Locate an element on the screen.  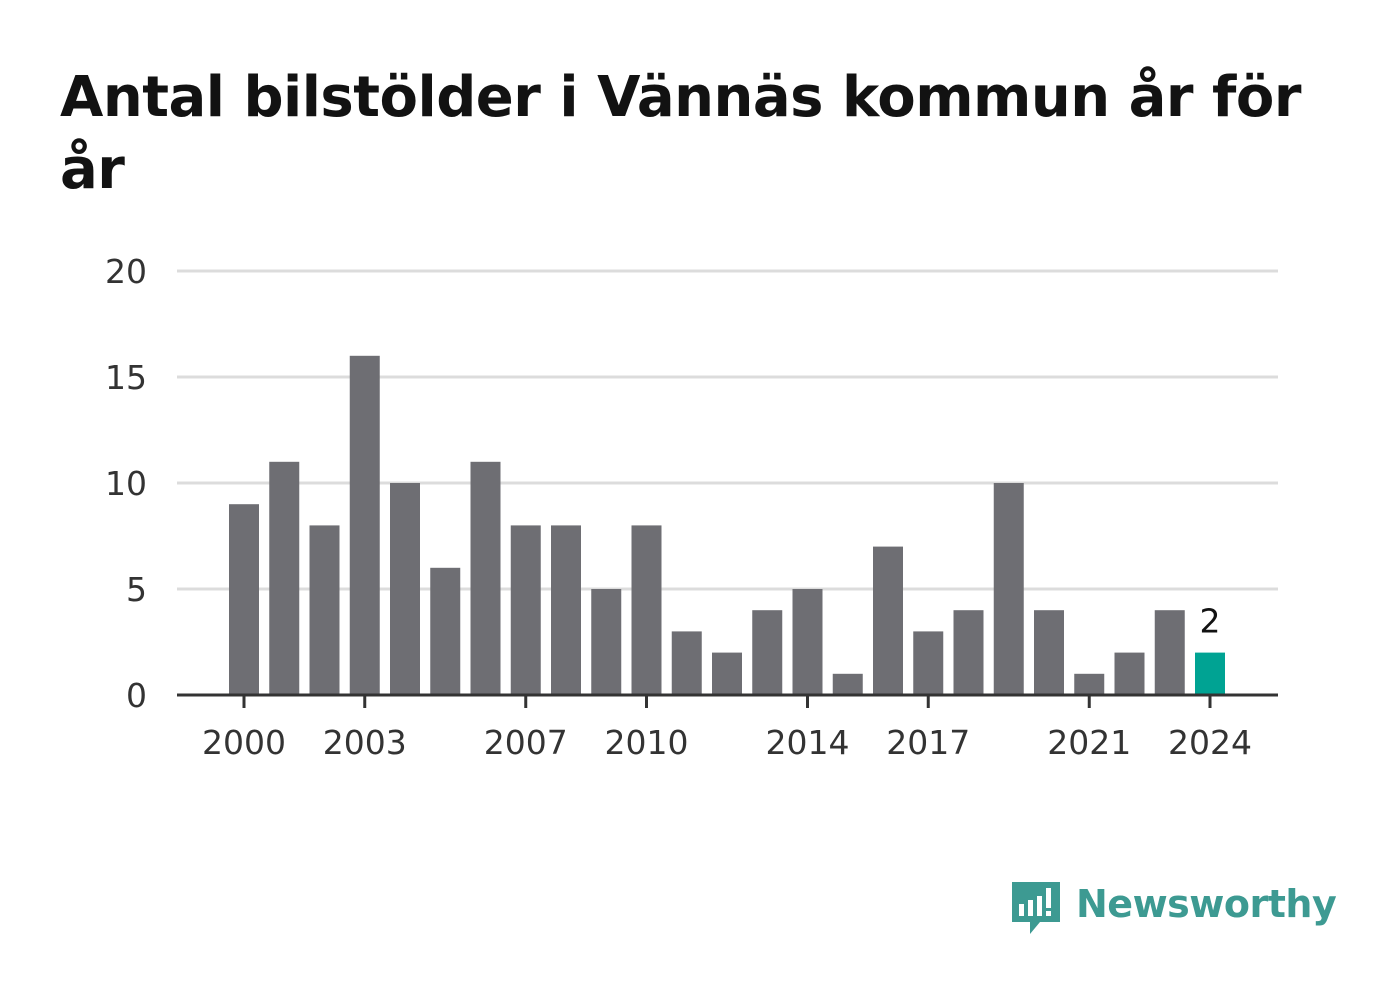
x-tick-label: 2021 is located at coordinates (1089, 742).